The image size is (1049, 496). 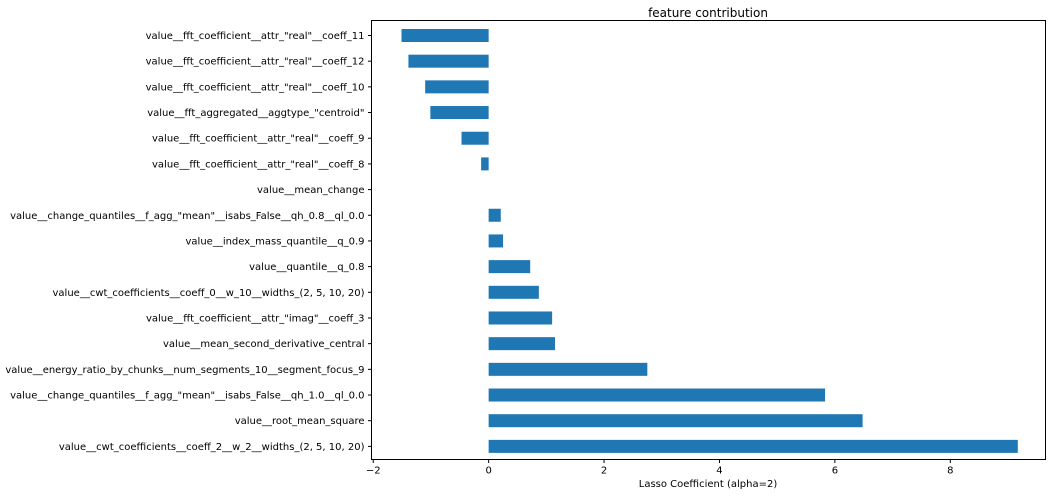 What do you see at coordinates (373, 471) in the screenshot?
I see `x-tick-label: −2` at bounding box center [373, 471].